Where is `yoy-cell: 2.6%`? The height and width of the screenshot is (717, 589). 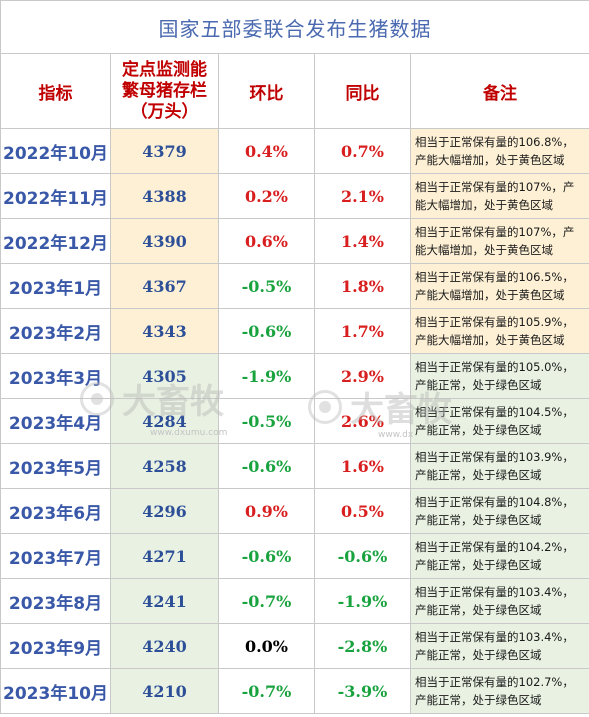
yoy-cell: 2.6% is located at coordinates (362, 421).